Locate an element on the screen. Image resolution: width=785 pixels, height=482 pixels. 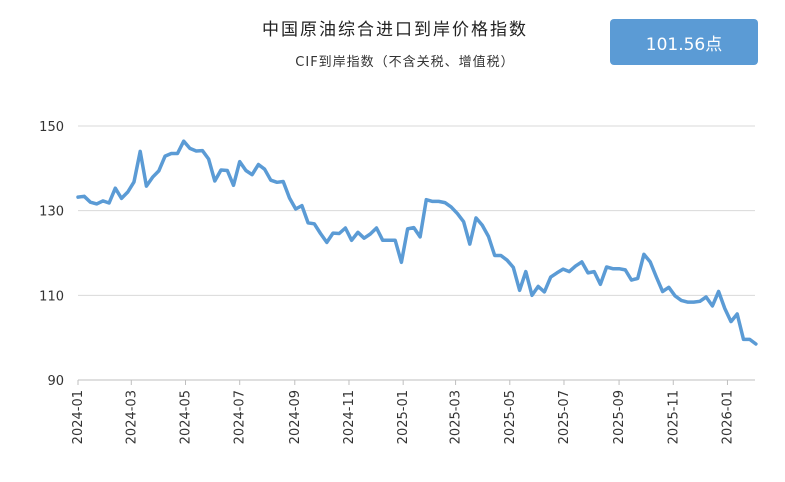
current-value-badge: 101.56点 is located at coordinates (684, 42).